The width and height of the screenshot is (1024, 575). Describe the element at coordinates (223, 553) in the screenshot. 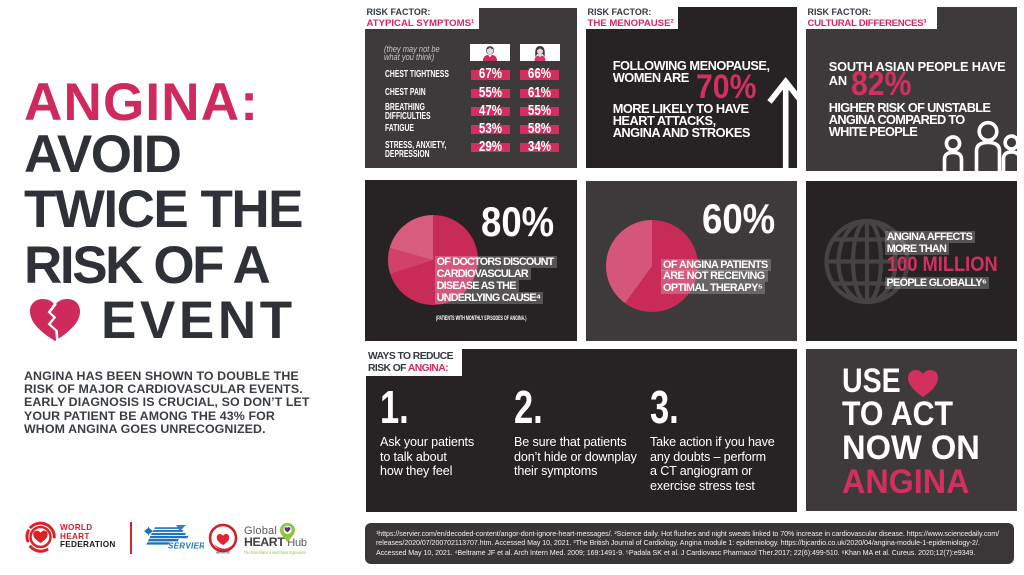

I see `svg-text: INITIATIVE` at that location.